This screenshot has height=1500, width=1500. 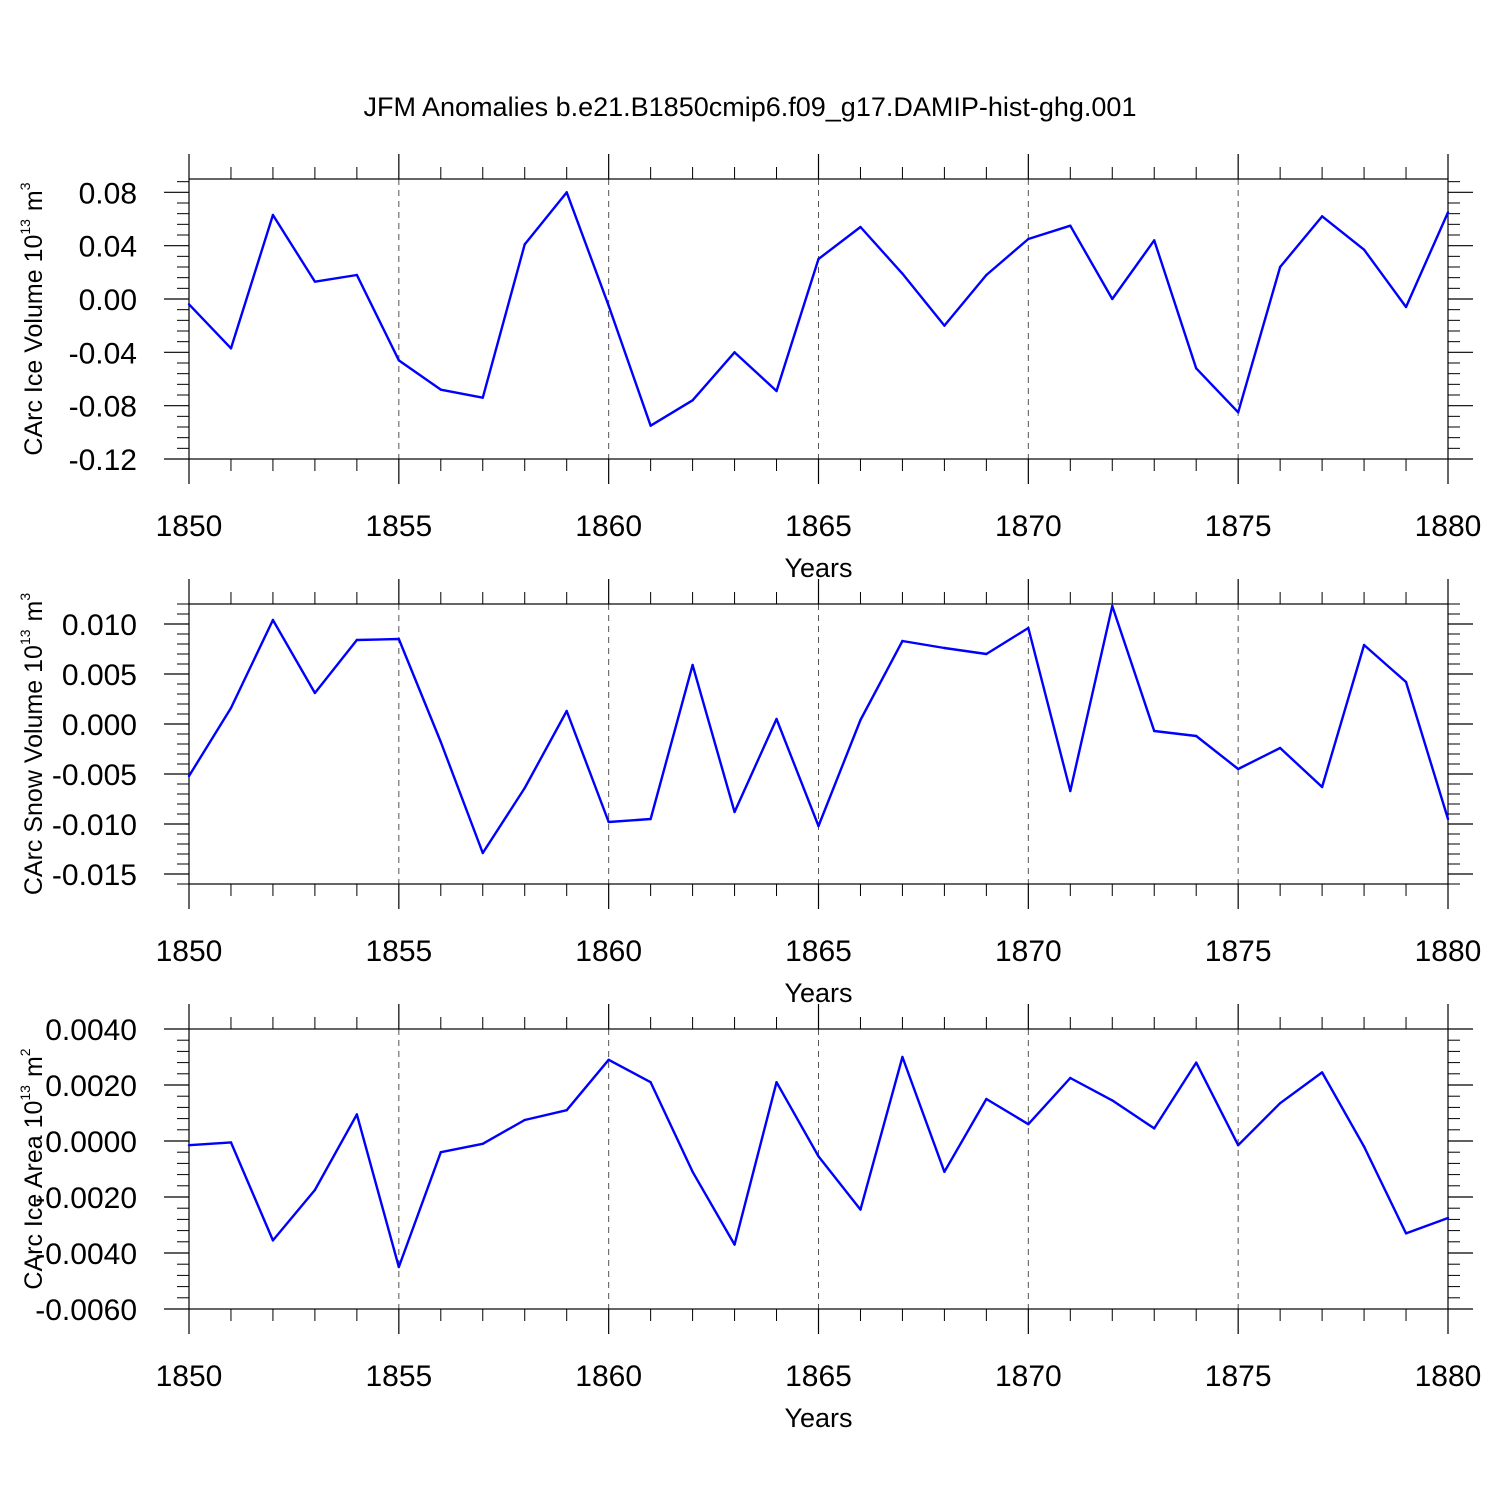 What do you see at coordinates (86, 1310) in the screenshot?
I see `y-tick-label: -0.0060` at bounding box center [86, 1310].